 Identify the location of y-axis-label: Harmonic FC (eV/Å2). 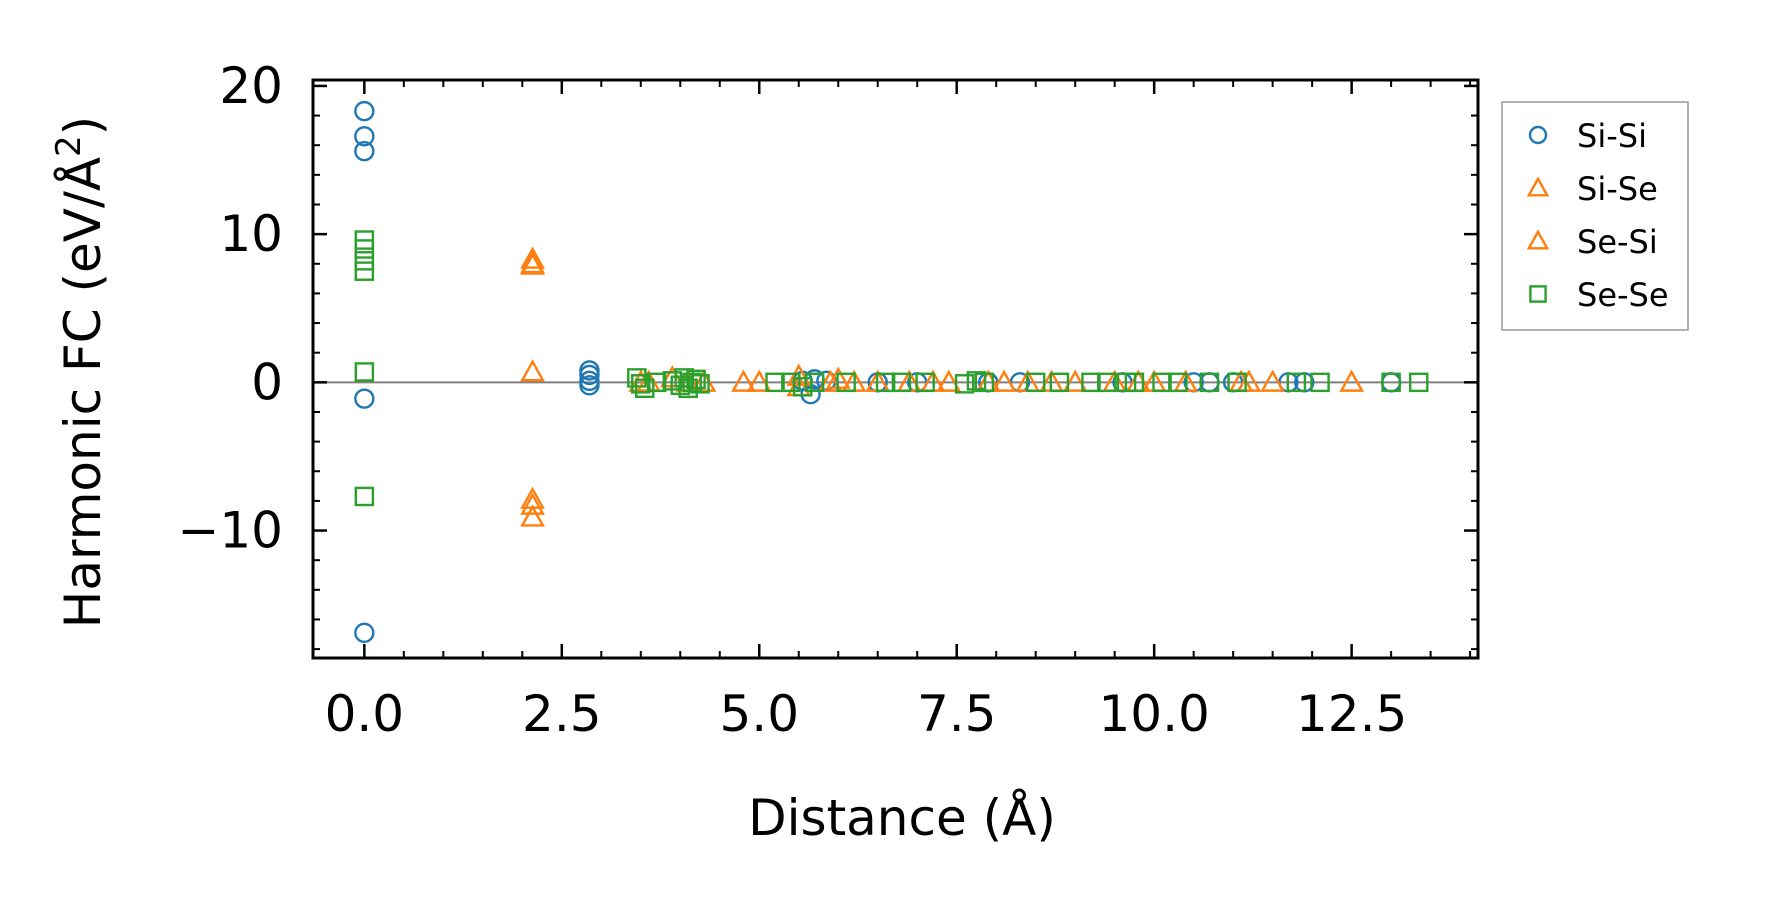
(80, 372).